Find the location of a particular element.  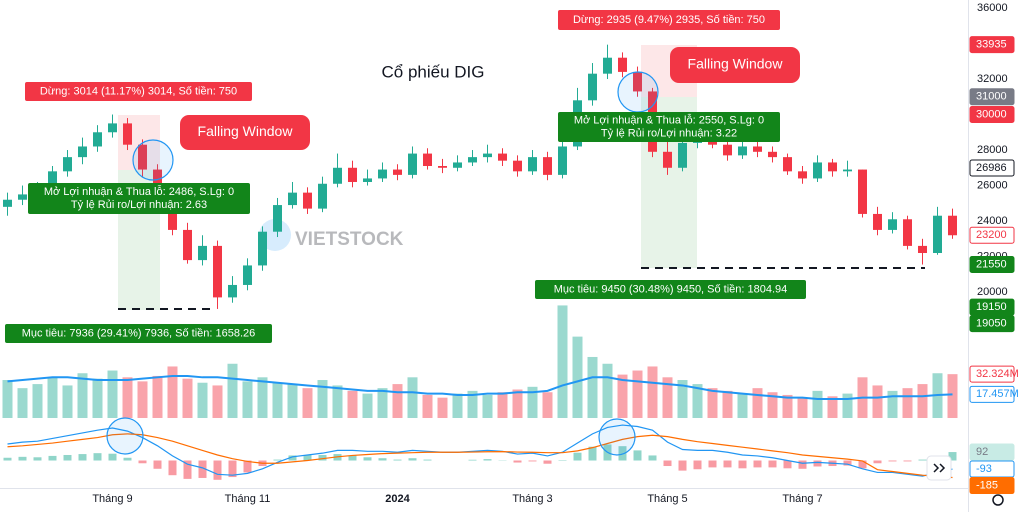

axis-tag-label: 17.457M is located at coordinates (997, 394).